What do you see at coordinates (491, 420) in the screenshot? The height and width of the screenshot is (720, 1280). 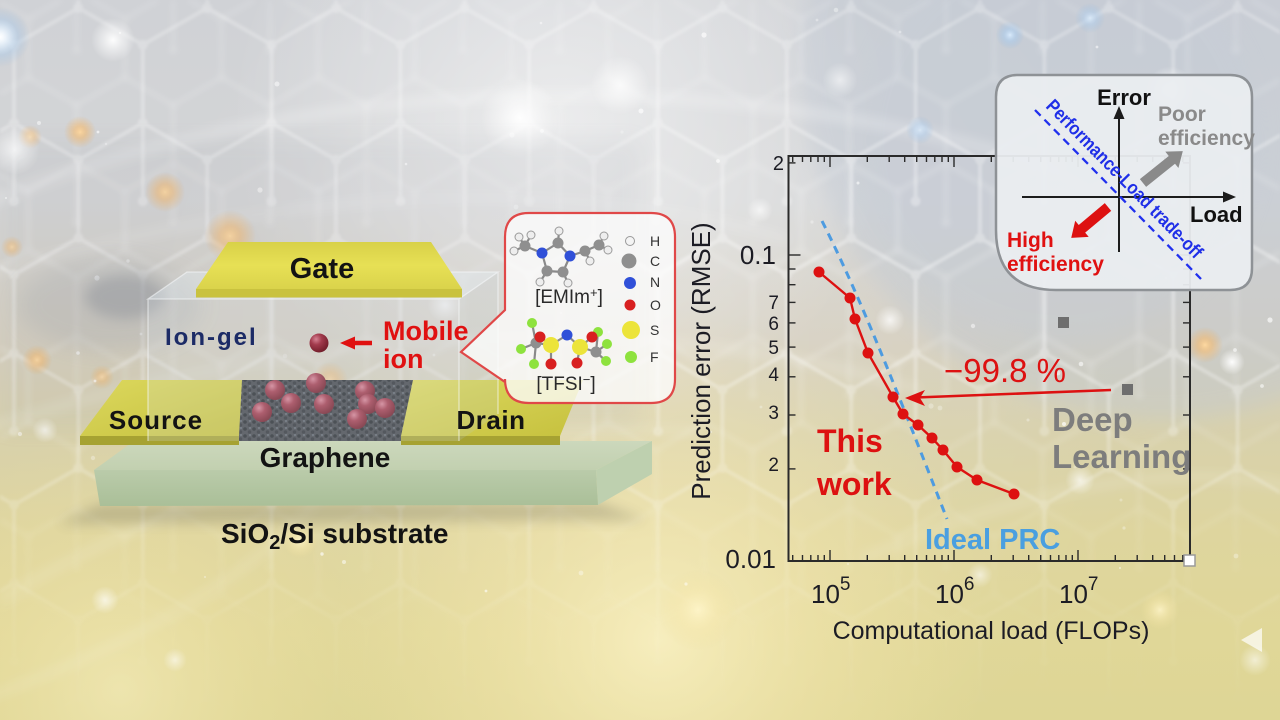 I see `svg-text: Drain` at bounding box center [491, 420].